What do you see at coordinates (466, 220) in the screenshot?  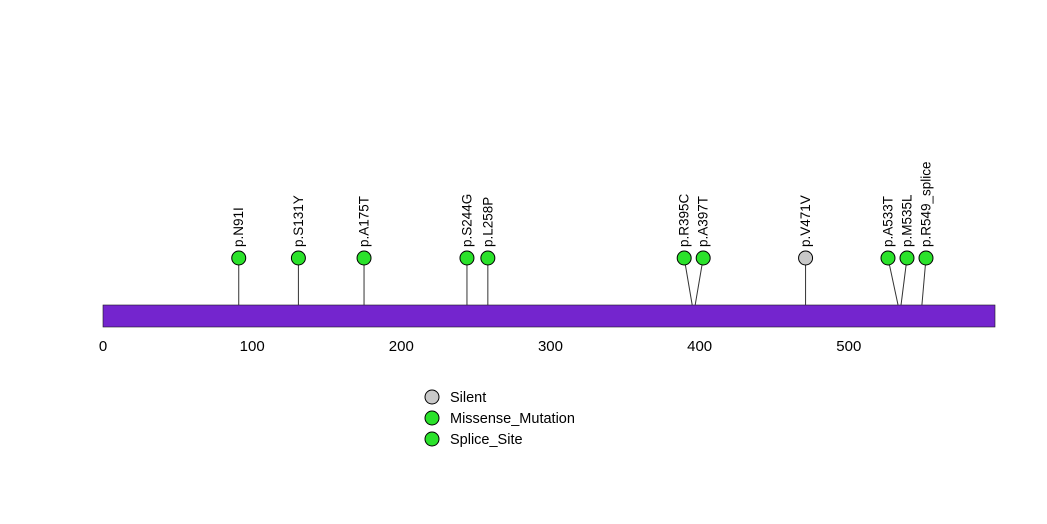 I see `mutation-label: p.S244G` at bounding box center [466, 220].